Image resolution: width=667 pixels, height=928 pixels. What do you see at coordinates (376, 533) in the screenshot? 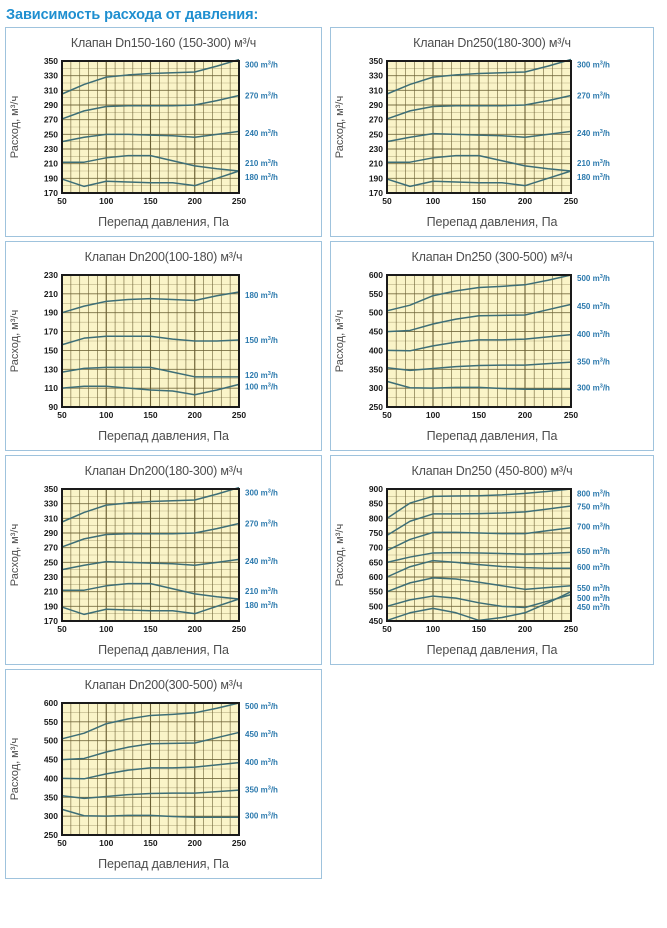
I see `y-tick-label: 750` at bounding box center [376, 533].